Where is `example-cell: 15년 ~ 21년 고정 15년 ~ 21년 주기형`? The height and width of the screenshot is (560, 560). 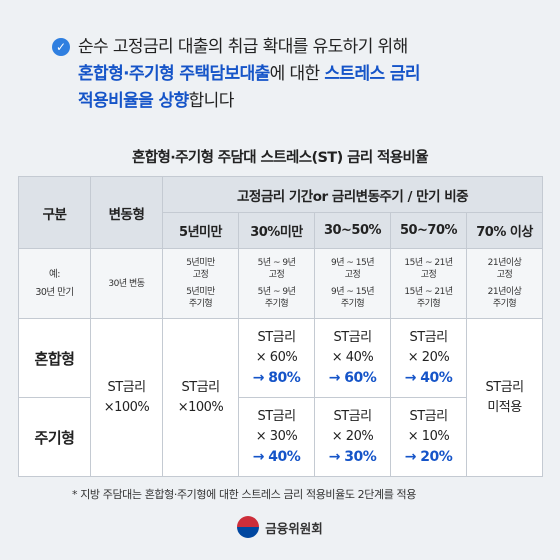
example-cell: 15년 ~ 21년 고정 15년 ~ 21년 주기형 is located at coordinates (428, 283).